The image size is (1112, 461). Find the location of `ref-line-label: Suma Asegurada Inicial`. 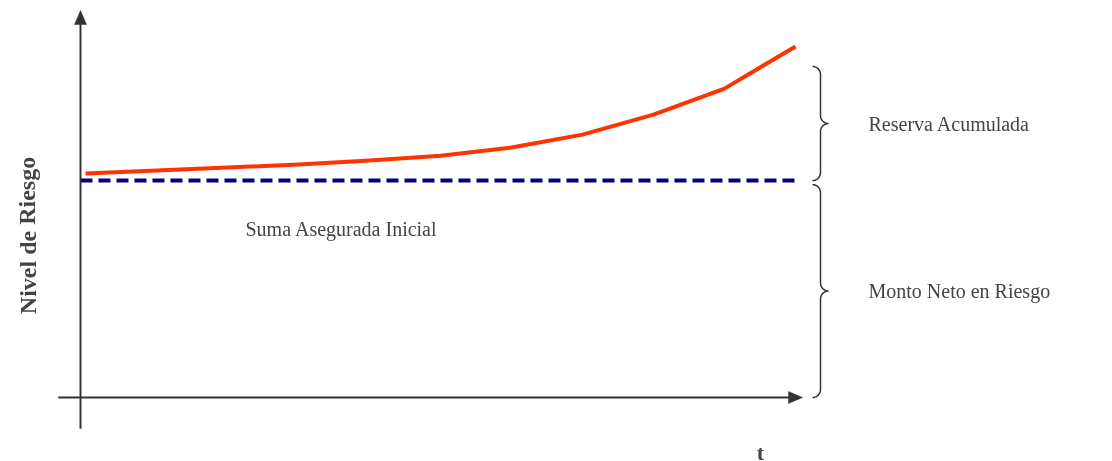

ref-line-label: Suma Asegurada Inicial is located at coordinates (341, 229).